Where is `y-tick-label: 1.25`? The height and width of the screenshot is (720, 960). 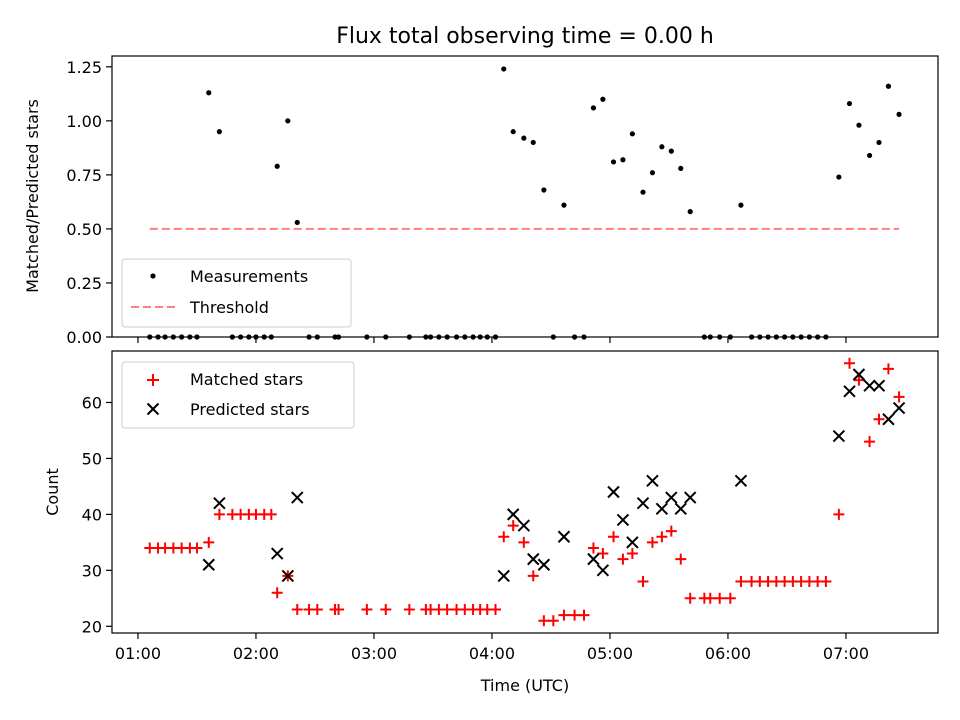
y-tick-label: 1.25 is located at coordinates (84, 67).